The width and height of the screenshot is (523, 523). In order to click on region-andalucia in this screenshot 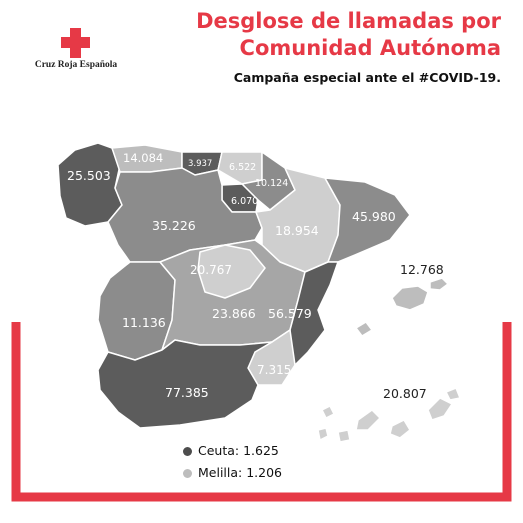, I will do `click(185, 384)`.